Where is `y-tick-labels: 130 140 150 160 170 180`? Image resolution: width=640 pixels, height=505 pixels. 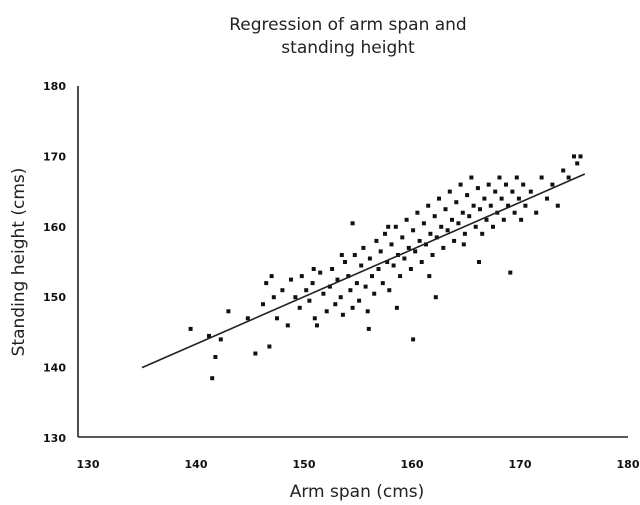 y-tick-labels: 130 140 150 160 170 180 is located at coordinates (54, 262).